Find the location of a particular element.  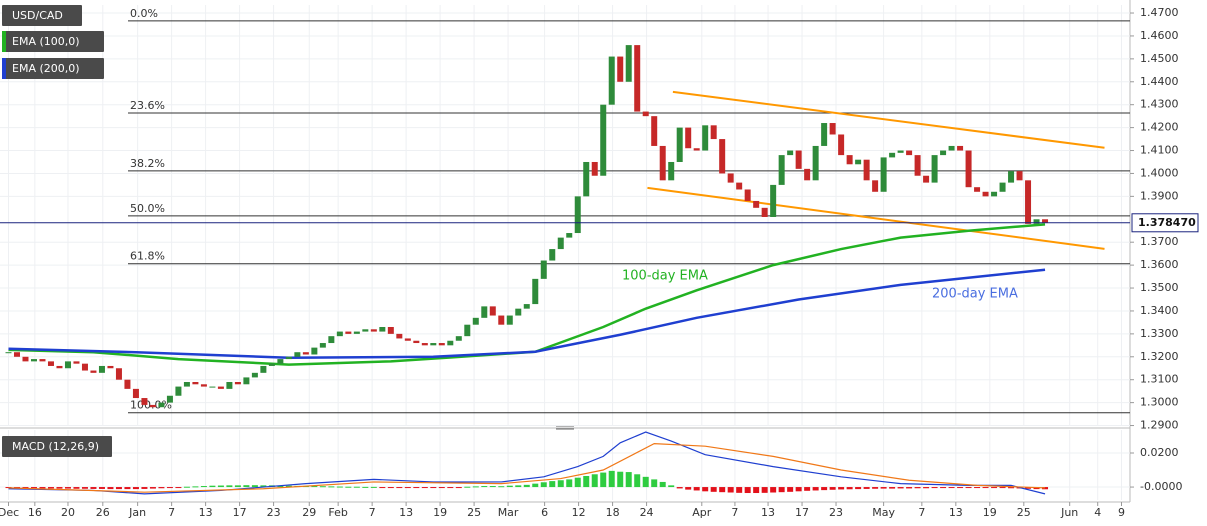

x-tick-label: Apr is located at coordinates (702, 512).